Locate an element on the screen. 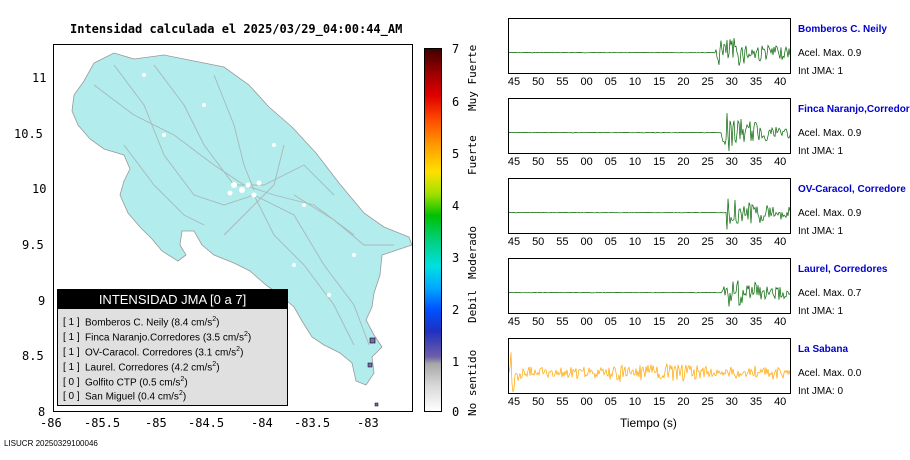  legend-row: [ 0 ] Golfito CTP (0.5 cm/s2) is located at coordinates (125, 382).